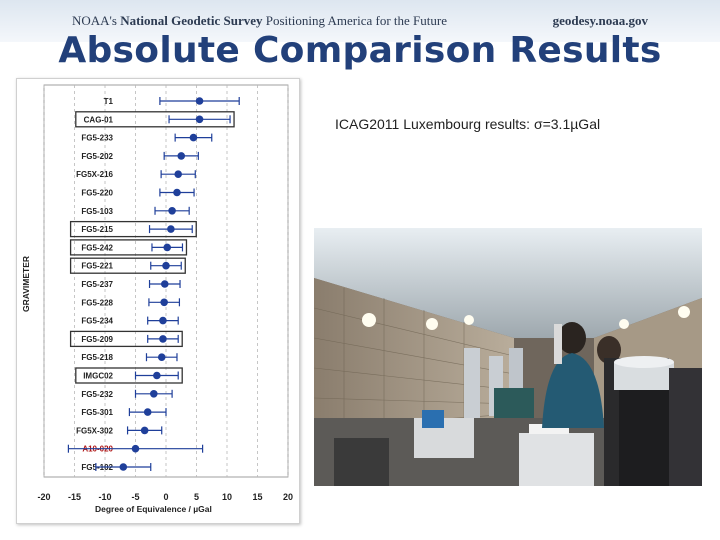 The height and width of the screenshot is (540, 720). What do you see at coordinates (288, 497) in the screenshot?
I see `x-tick-label-20: 20` at bounding box center [288, 497].